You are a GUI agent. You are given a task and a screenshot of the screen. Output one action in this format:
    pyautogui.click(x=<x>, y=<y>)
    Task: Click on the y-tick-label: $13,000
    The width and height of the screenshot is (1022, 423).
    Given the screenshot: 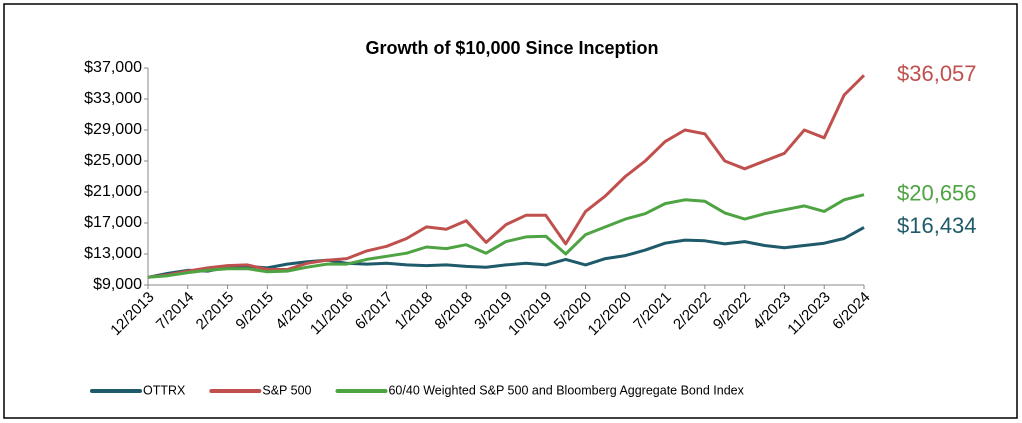 What is the action you would take?
    pyautogui.click(x=113, y=253)
    